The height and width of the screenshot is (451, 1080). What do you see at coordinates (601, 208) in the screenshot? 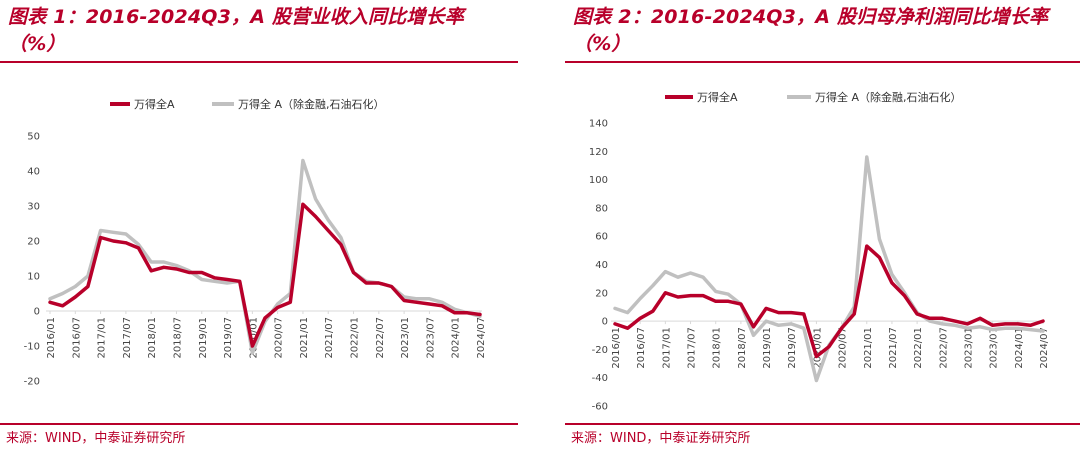
I see `y-tick-label: 80` at bounding box center [601, 208].